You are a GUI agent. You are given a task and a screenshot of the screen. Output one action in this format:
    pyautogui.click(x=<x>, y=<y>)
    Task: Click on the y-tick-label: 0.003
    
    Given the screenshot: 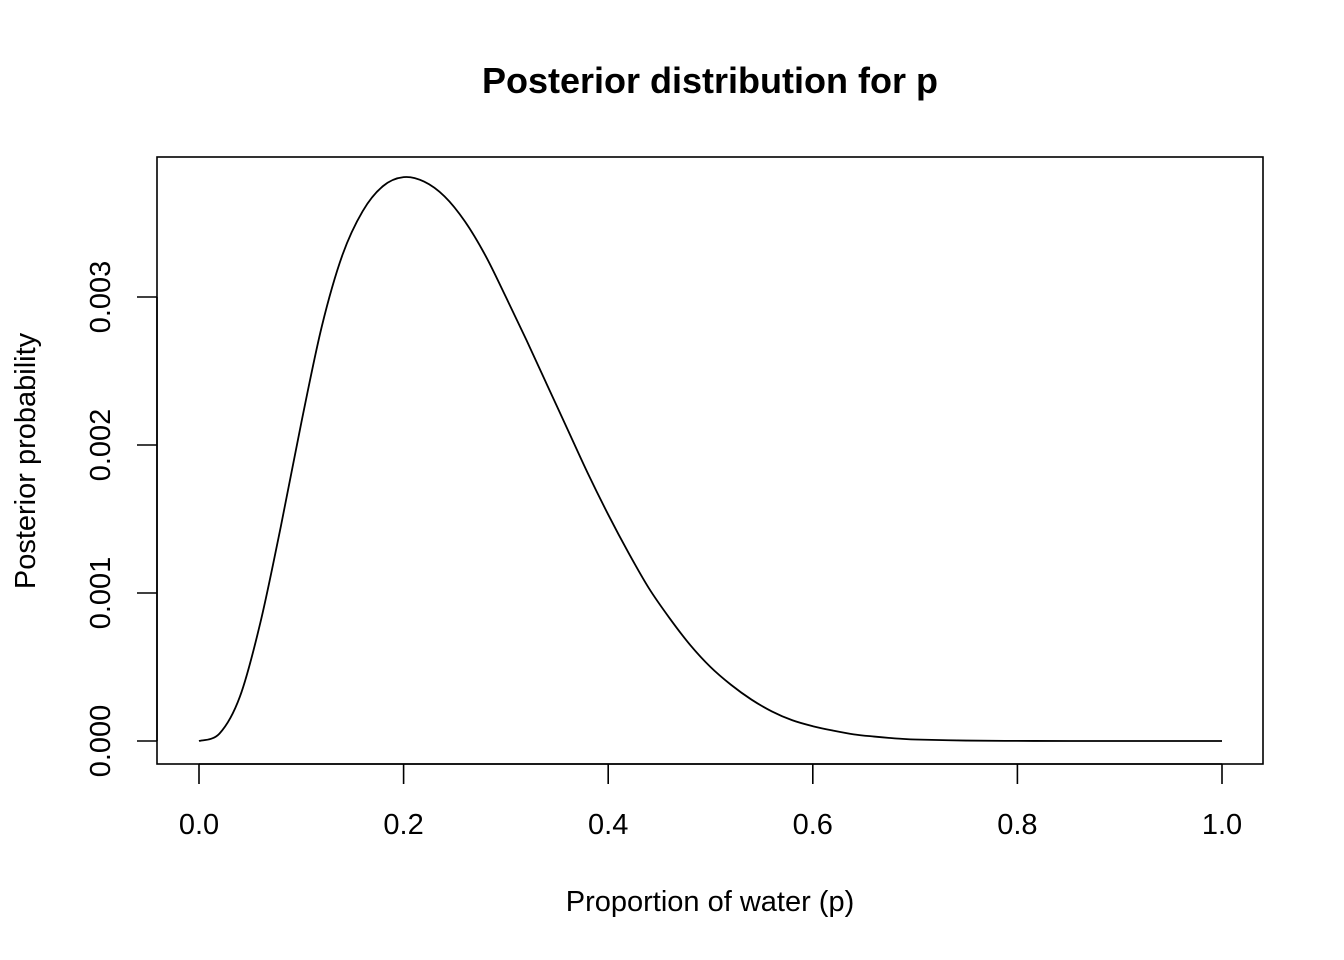 What is the action you would take?
    pyautogui.click(x=101, y=297)
    